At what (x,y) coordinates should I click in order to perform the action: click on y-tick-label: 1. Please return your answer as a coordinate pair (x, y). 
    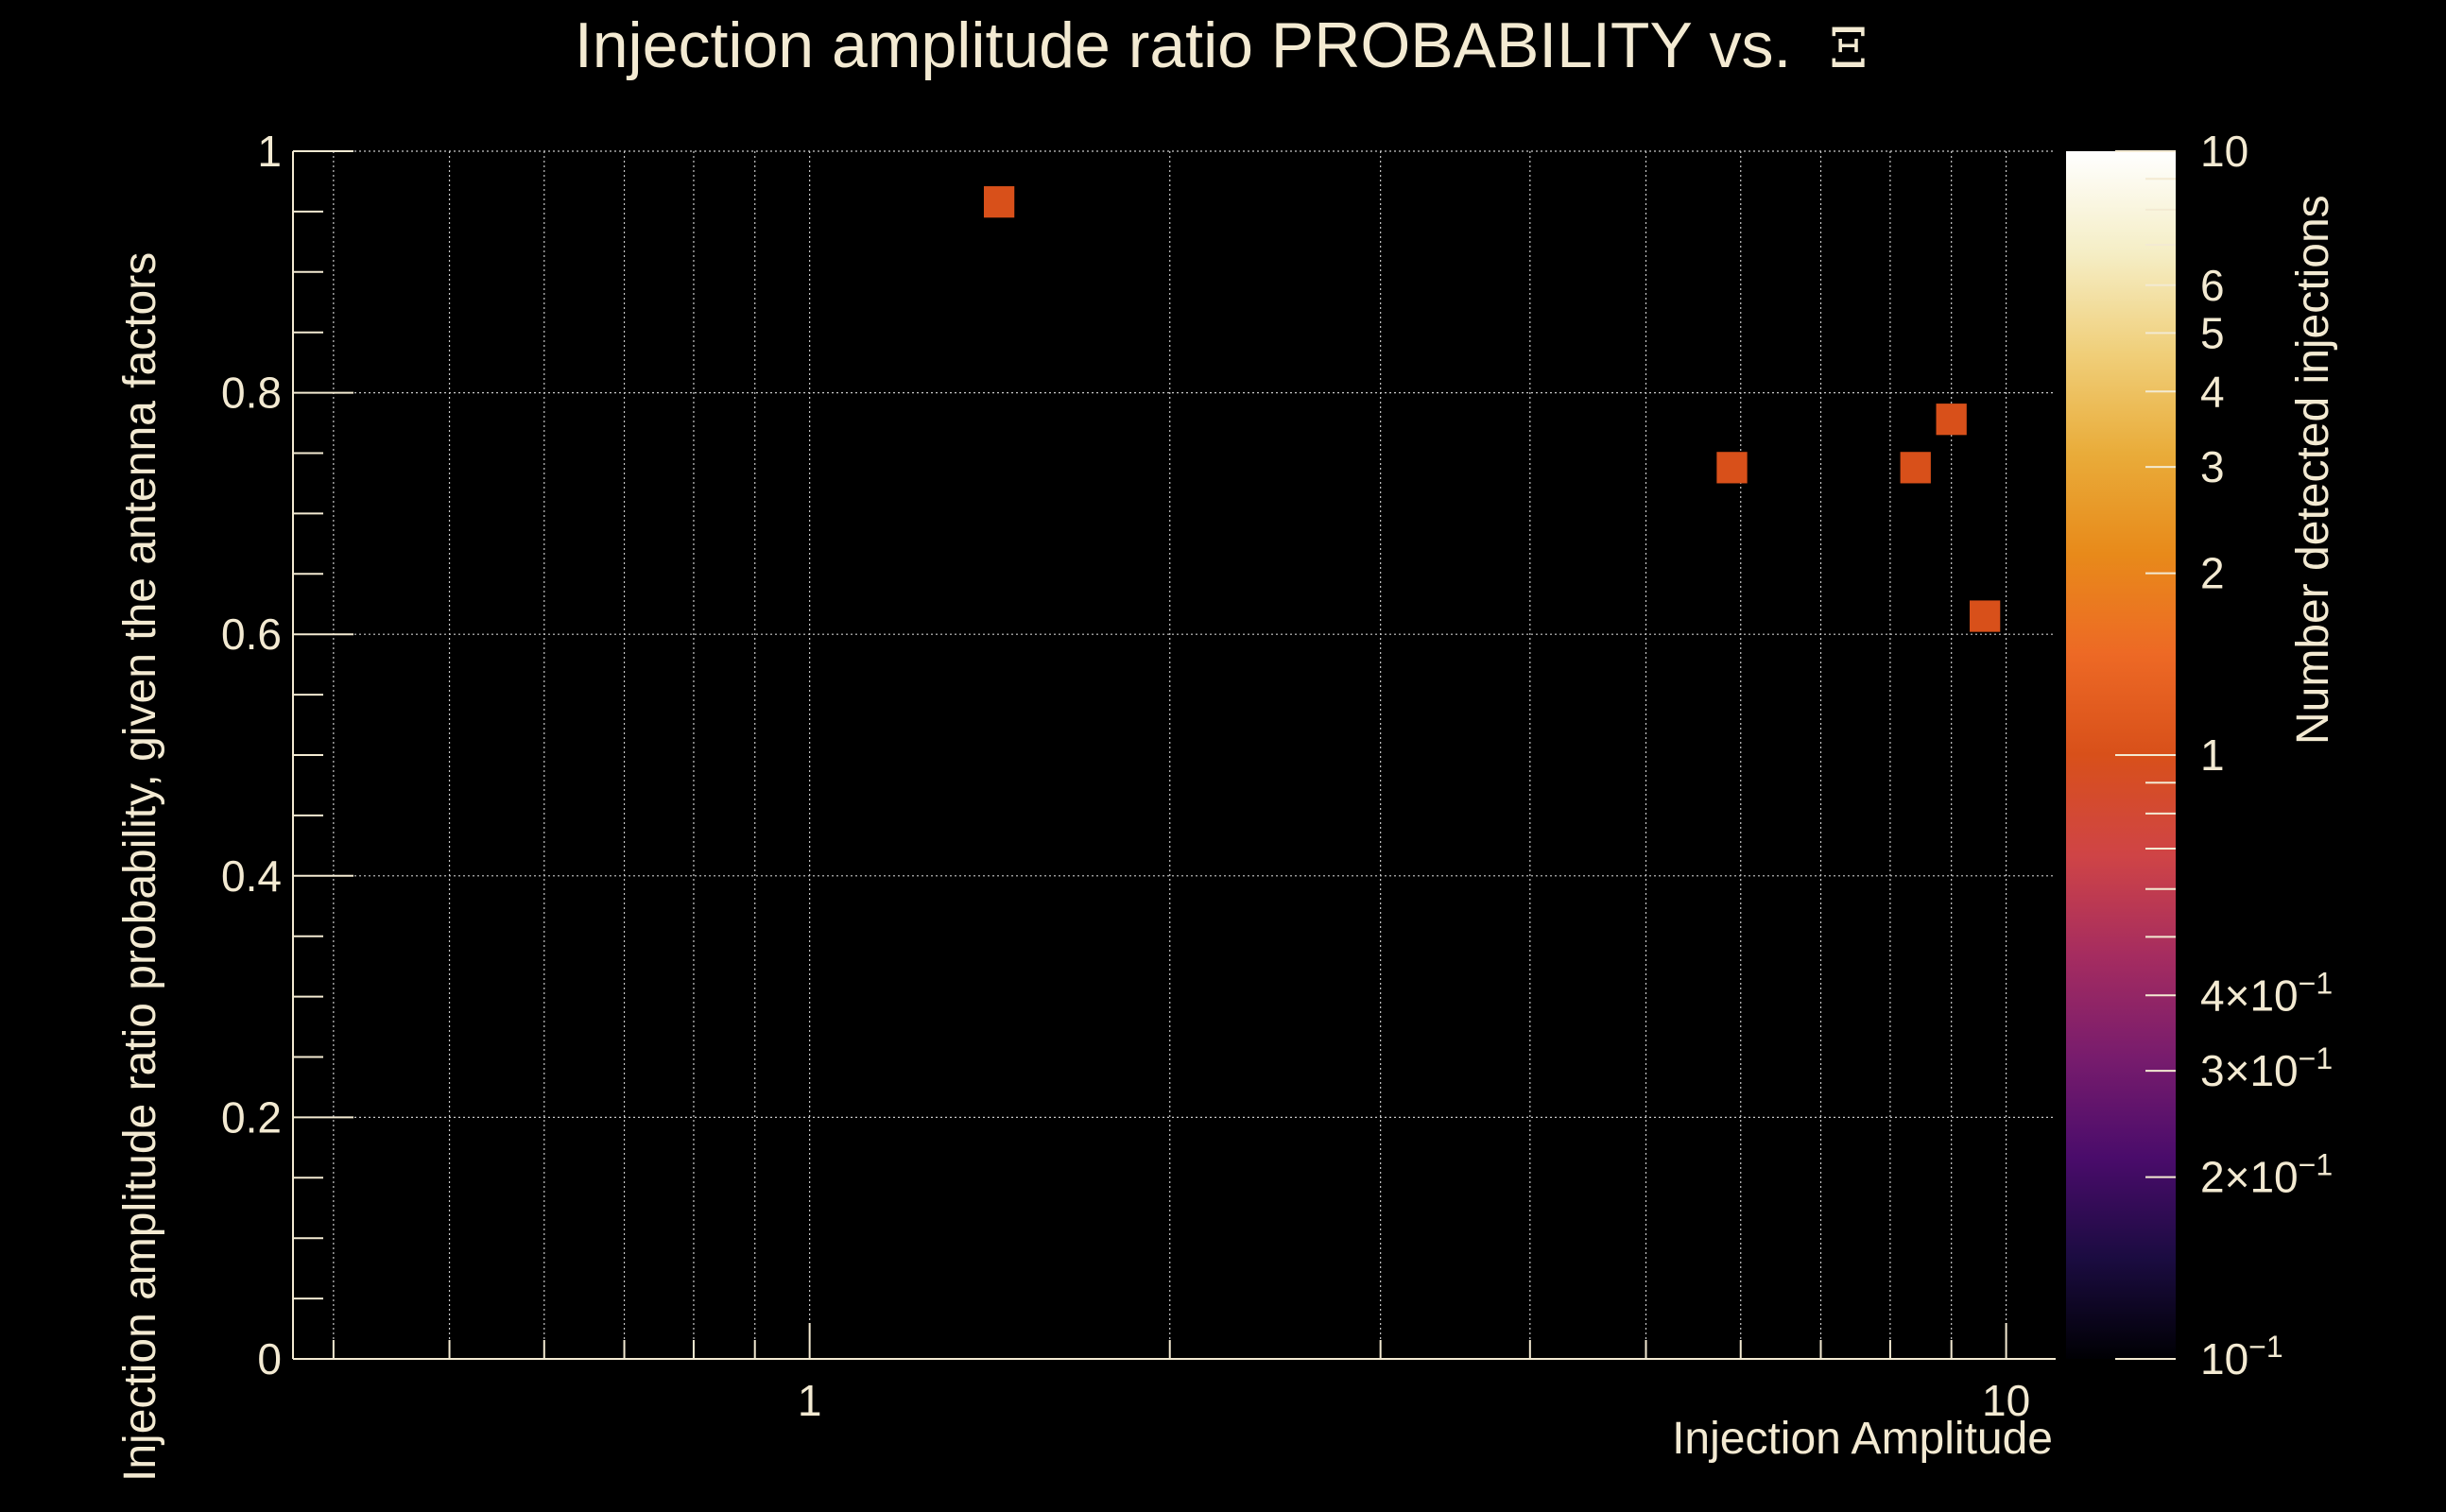
    Looking at the image, I should click on (269, 151).